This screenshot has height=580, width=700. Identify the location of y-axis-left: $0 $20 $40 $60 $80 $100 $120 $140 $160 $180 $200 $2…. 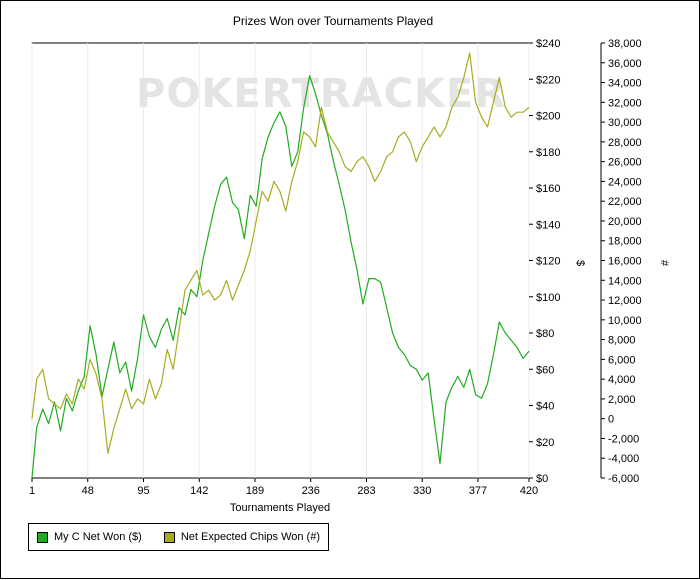
(544, 261).